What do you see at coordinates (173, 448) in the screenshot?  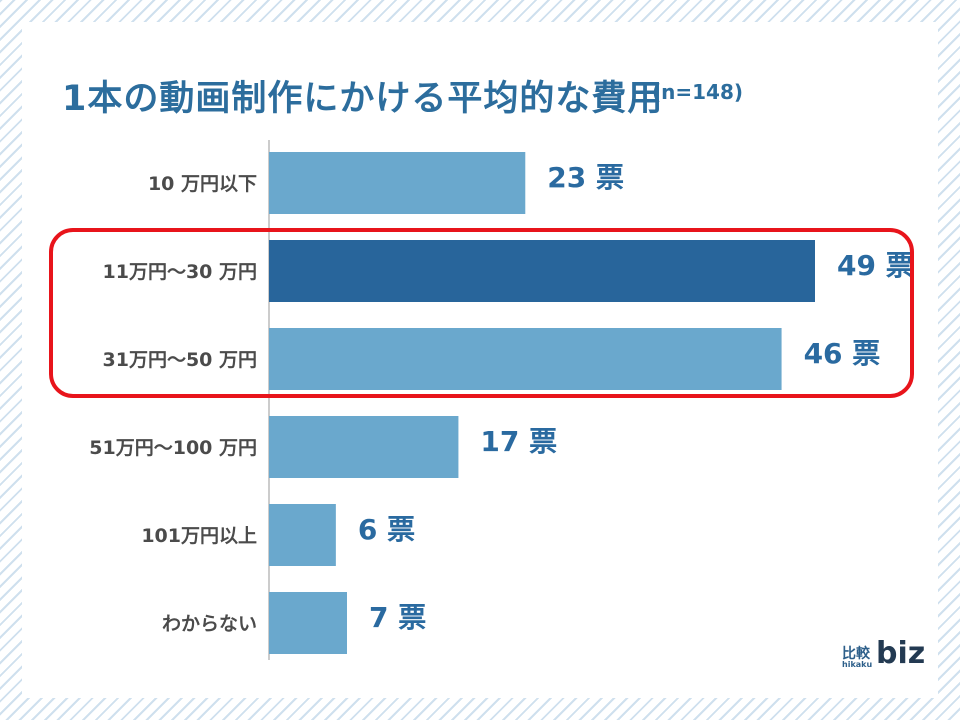 I see `category-label-3: 51万円〜100 万円` at bounding box center [173, 448].